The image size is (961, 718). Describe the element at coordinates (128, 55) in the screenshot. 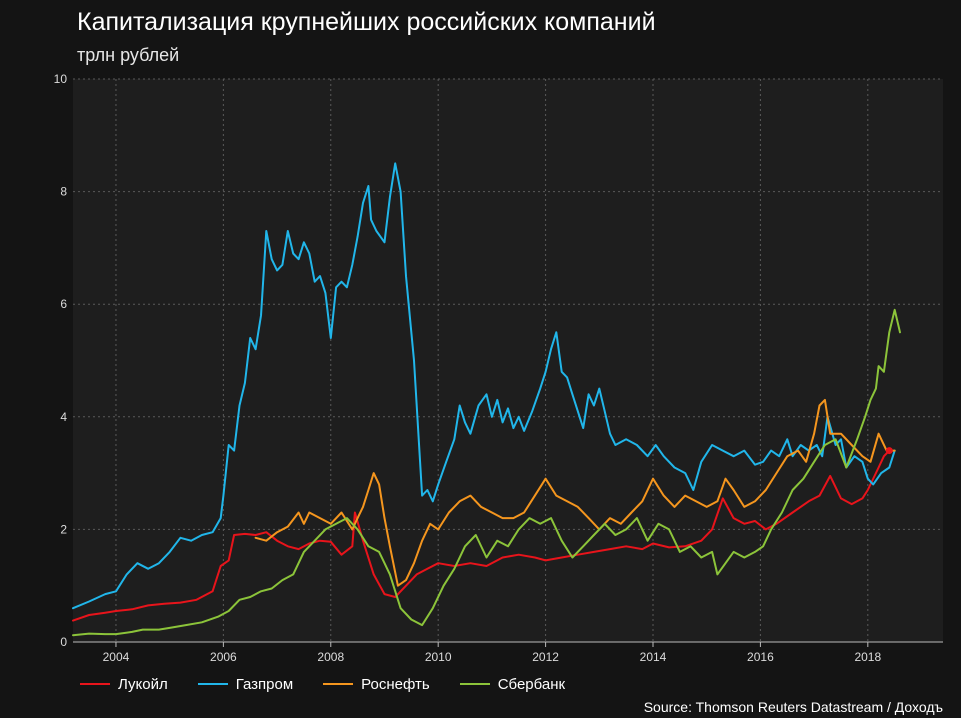

I see `chart-subtitle: трлн рублей` at that location.